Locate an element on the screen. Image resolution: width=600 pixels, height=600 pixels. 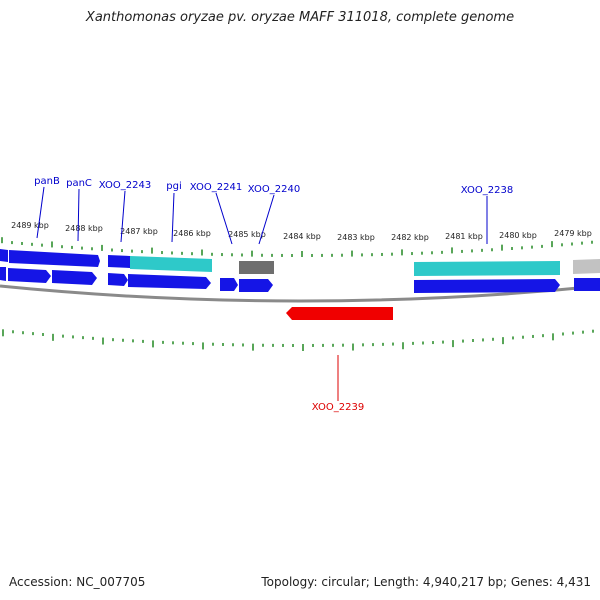
gene-label: XOO_2240 is located at coordinates (274, 189).